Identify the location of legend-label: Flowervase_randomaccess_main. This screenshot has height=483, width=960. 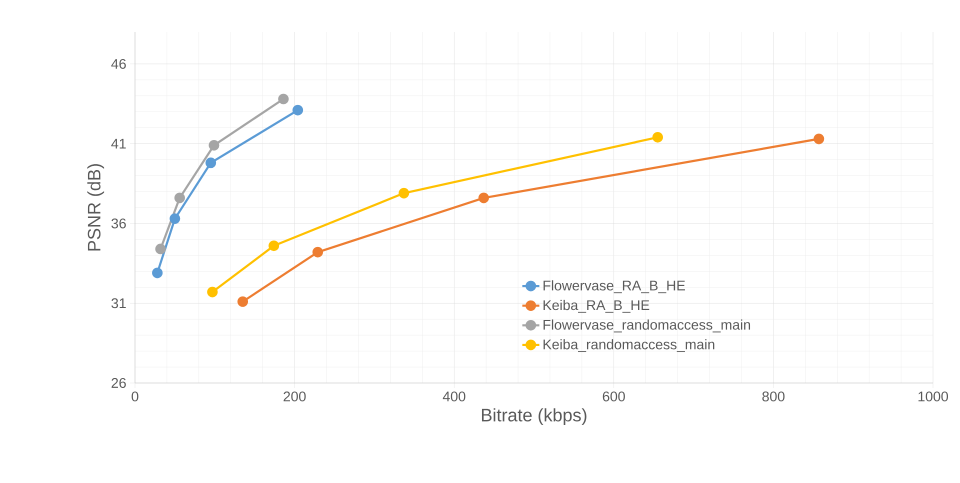
(647, 325).